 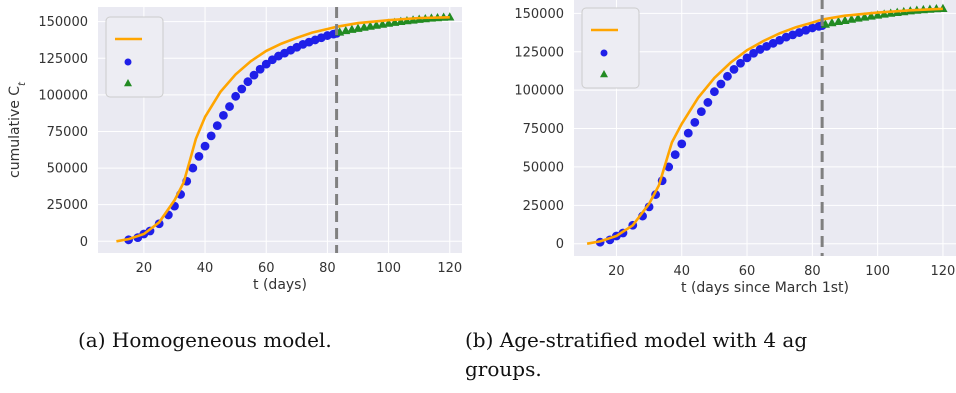 What do you see at coordinates (205, 340) in the screenshot?
I see `caption-a: (a) Homogeneous model.` at bounding box center [205, 340].